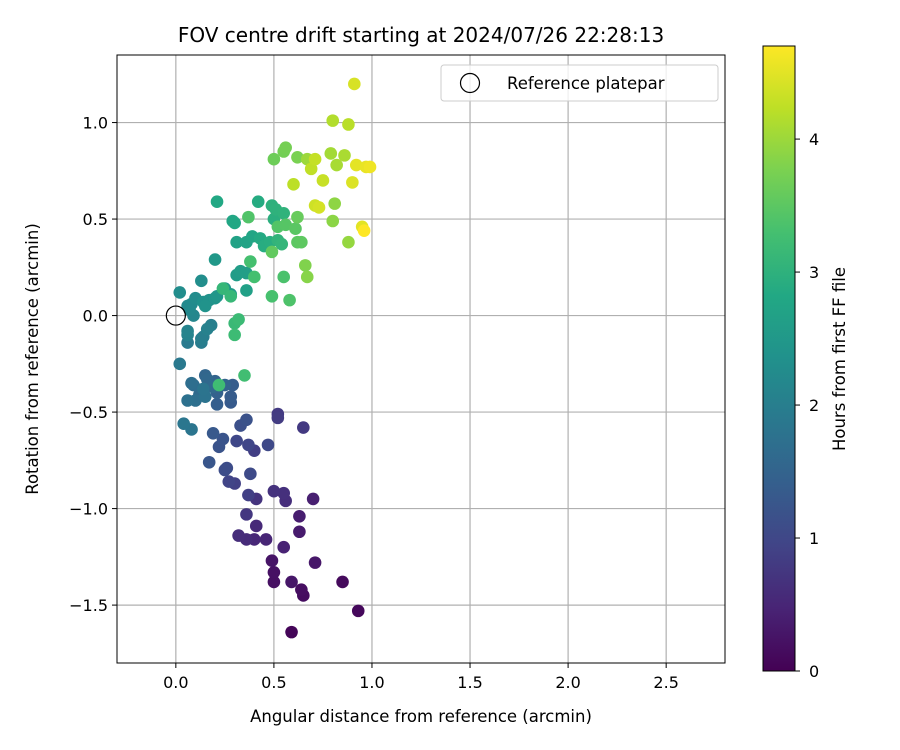  Describe the element at coordinates (814, 538) in the screenshot. I see `colorbar-tick-label: 1` at that location.